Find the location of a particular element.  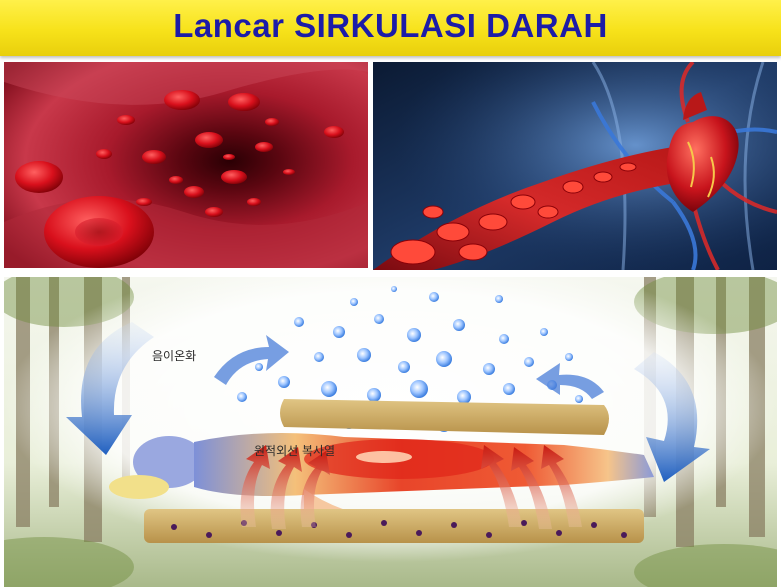

page-title: Lancar SIRKULASI DARAH is located at coordinates (390, 25).